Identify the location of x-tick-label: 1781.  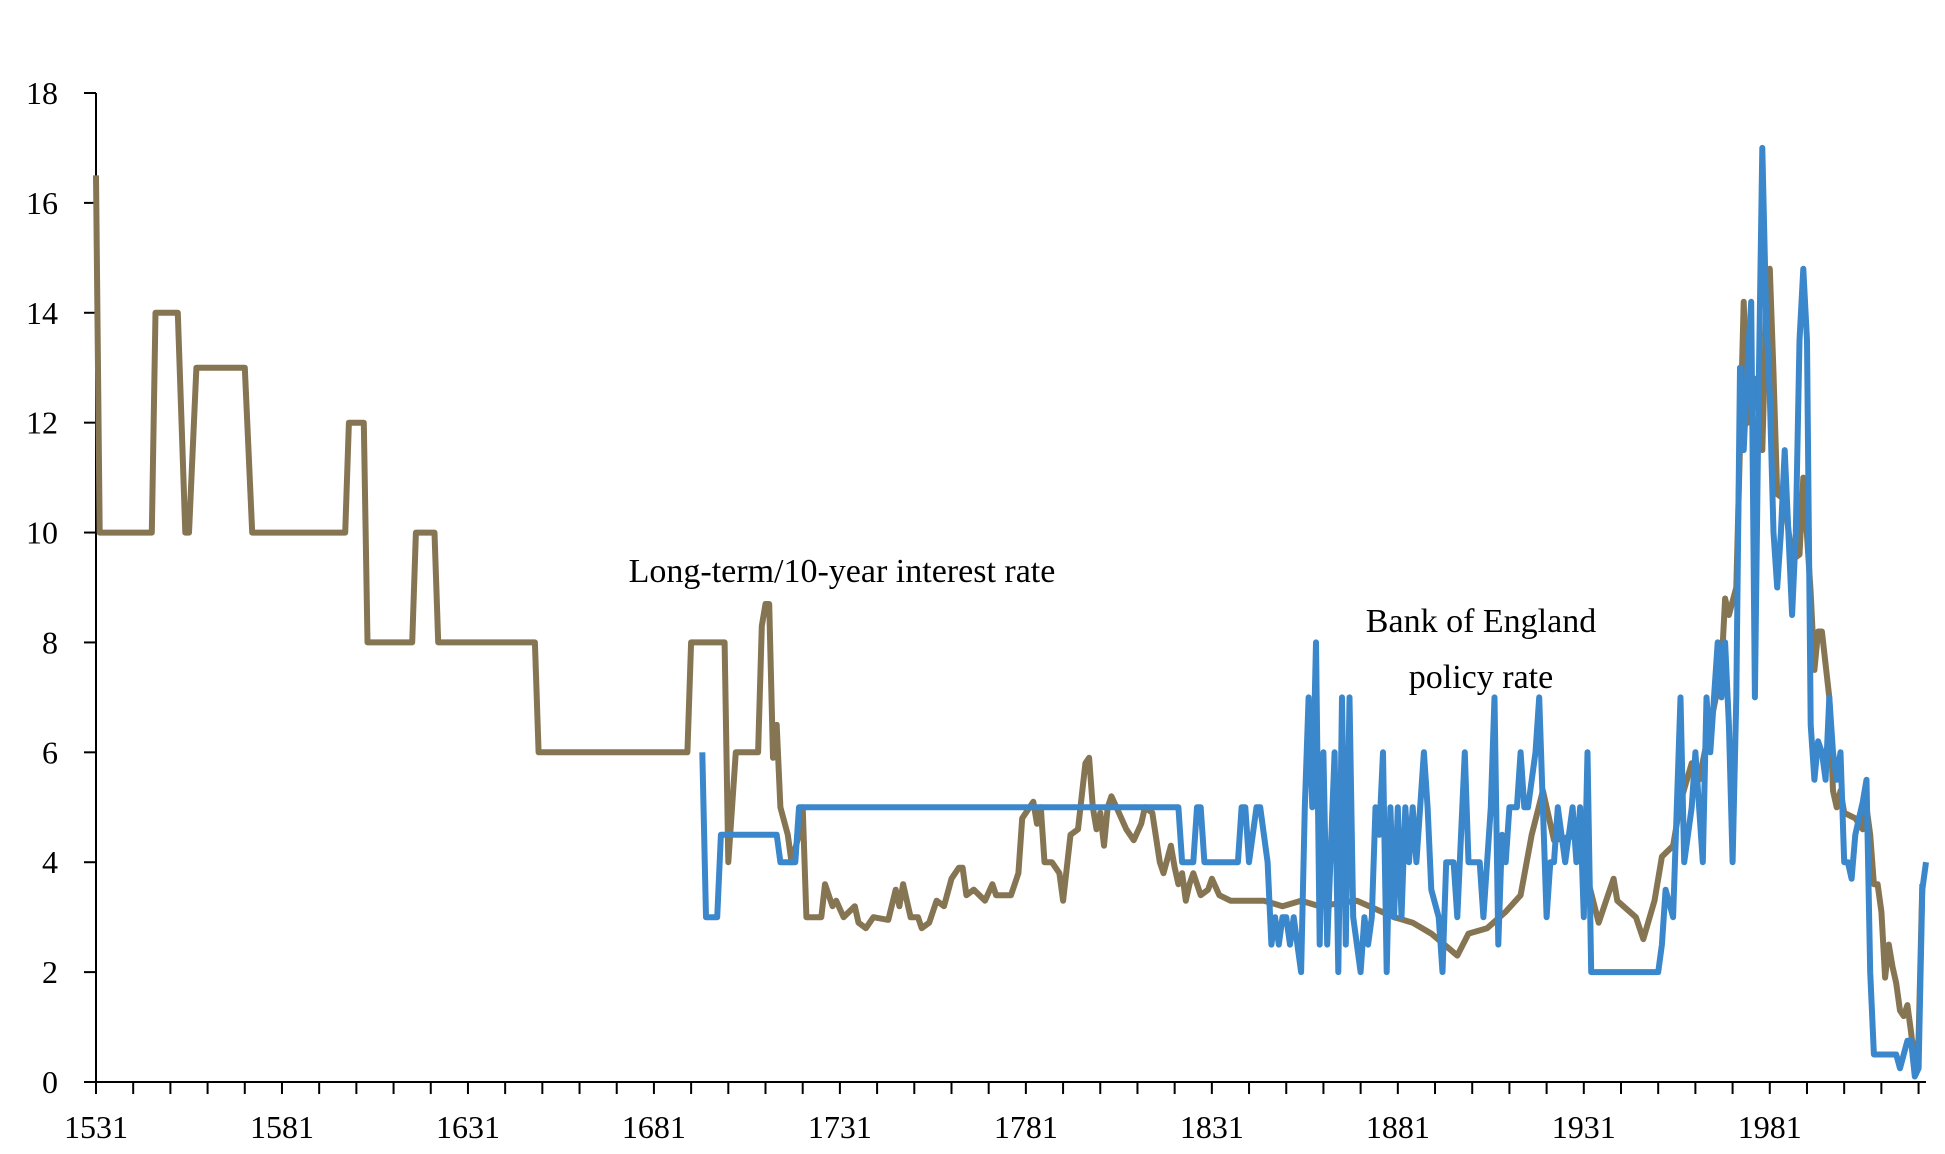
(1026, 1127).